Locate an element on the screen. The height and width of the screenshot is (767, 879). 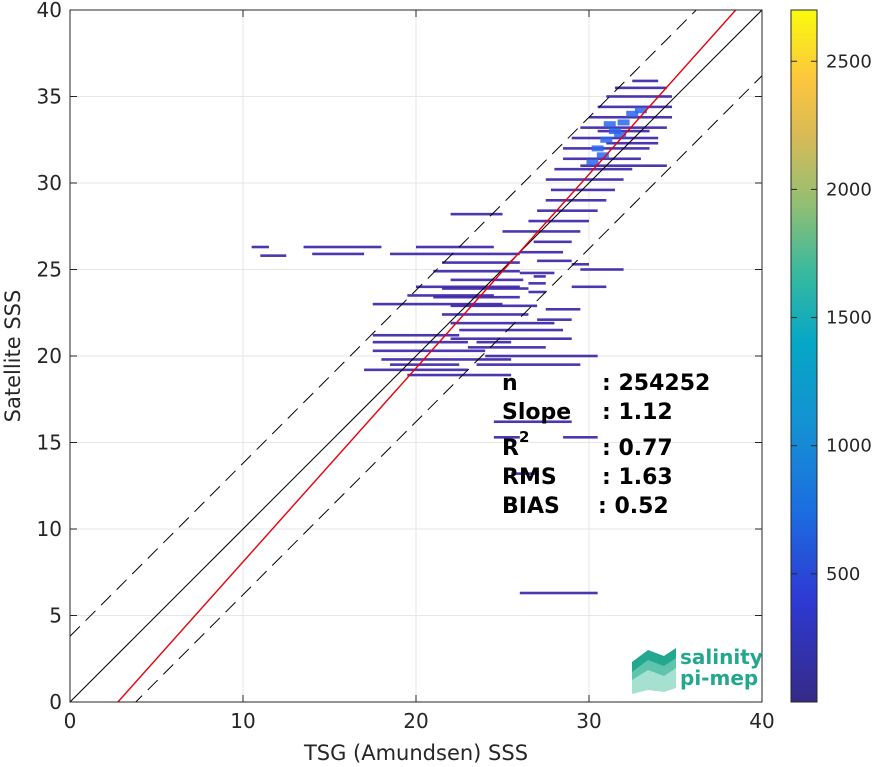
stat-rms-label: RMS is located at coordinates (529, 477).